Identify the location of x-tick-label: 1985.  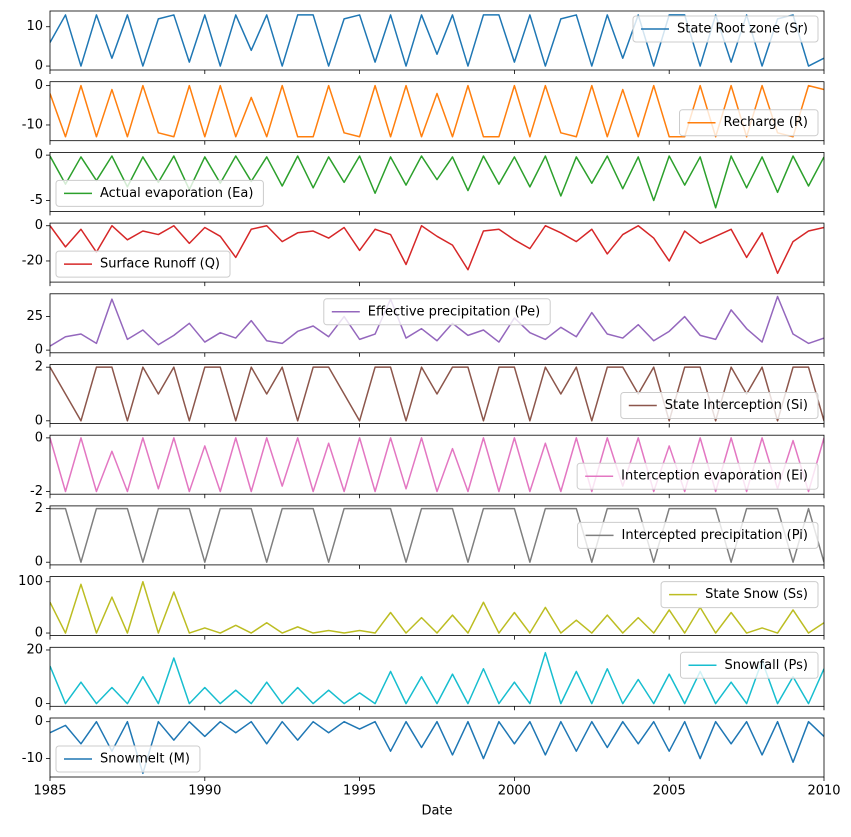
(49, 791).